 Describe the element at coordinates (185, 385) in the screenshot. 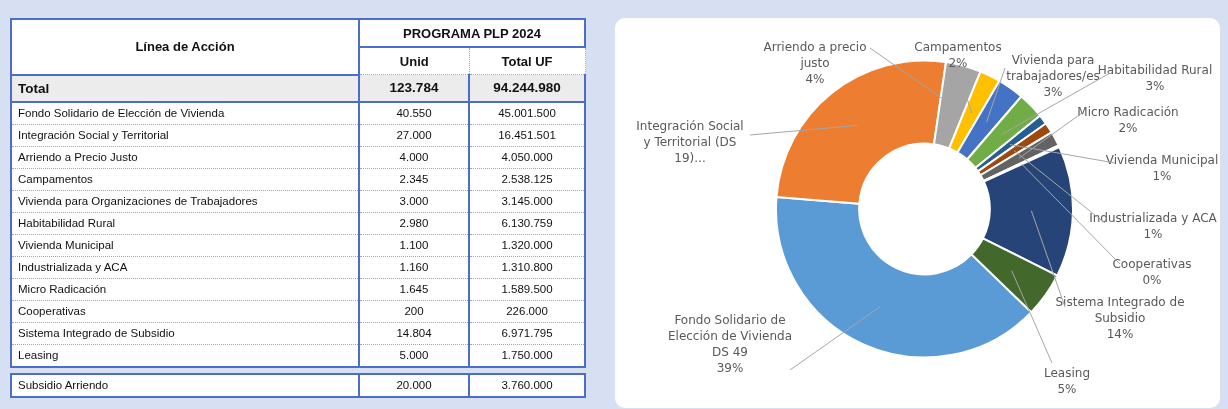

I see `category-label: Subsidio Arriendo` at that location.